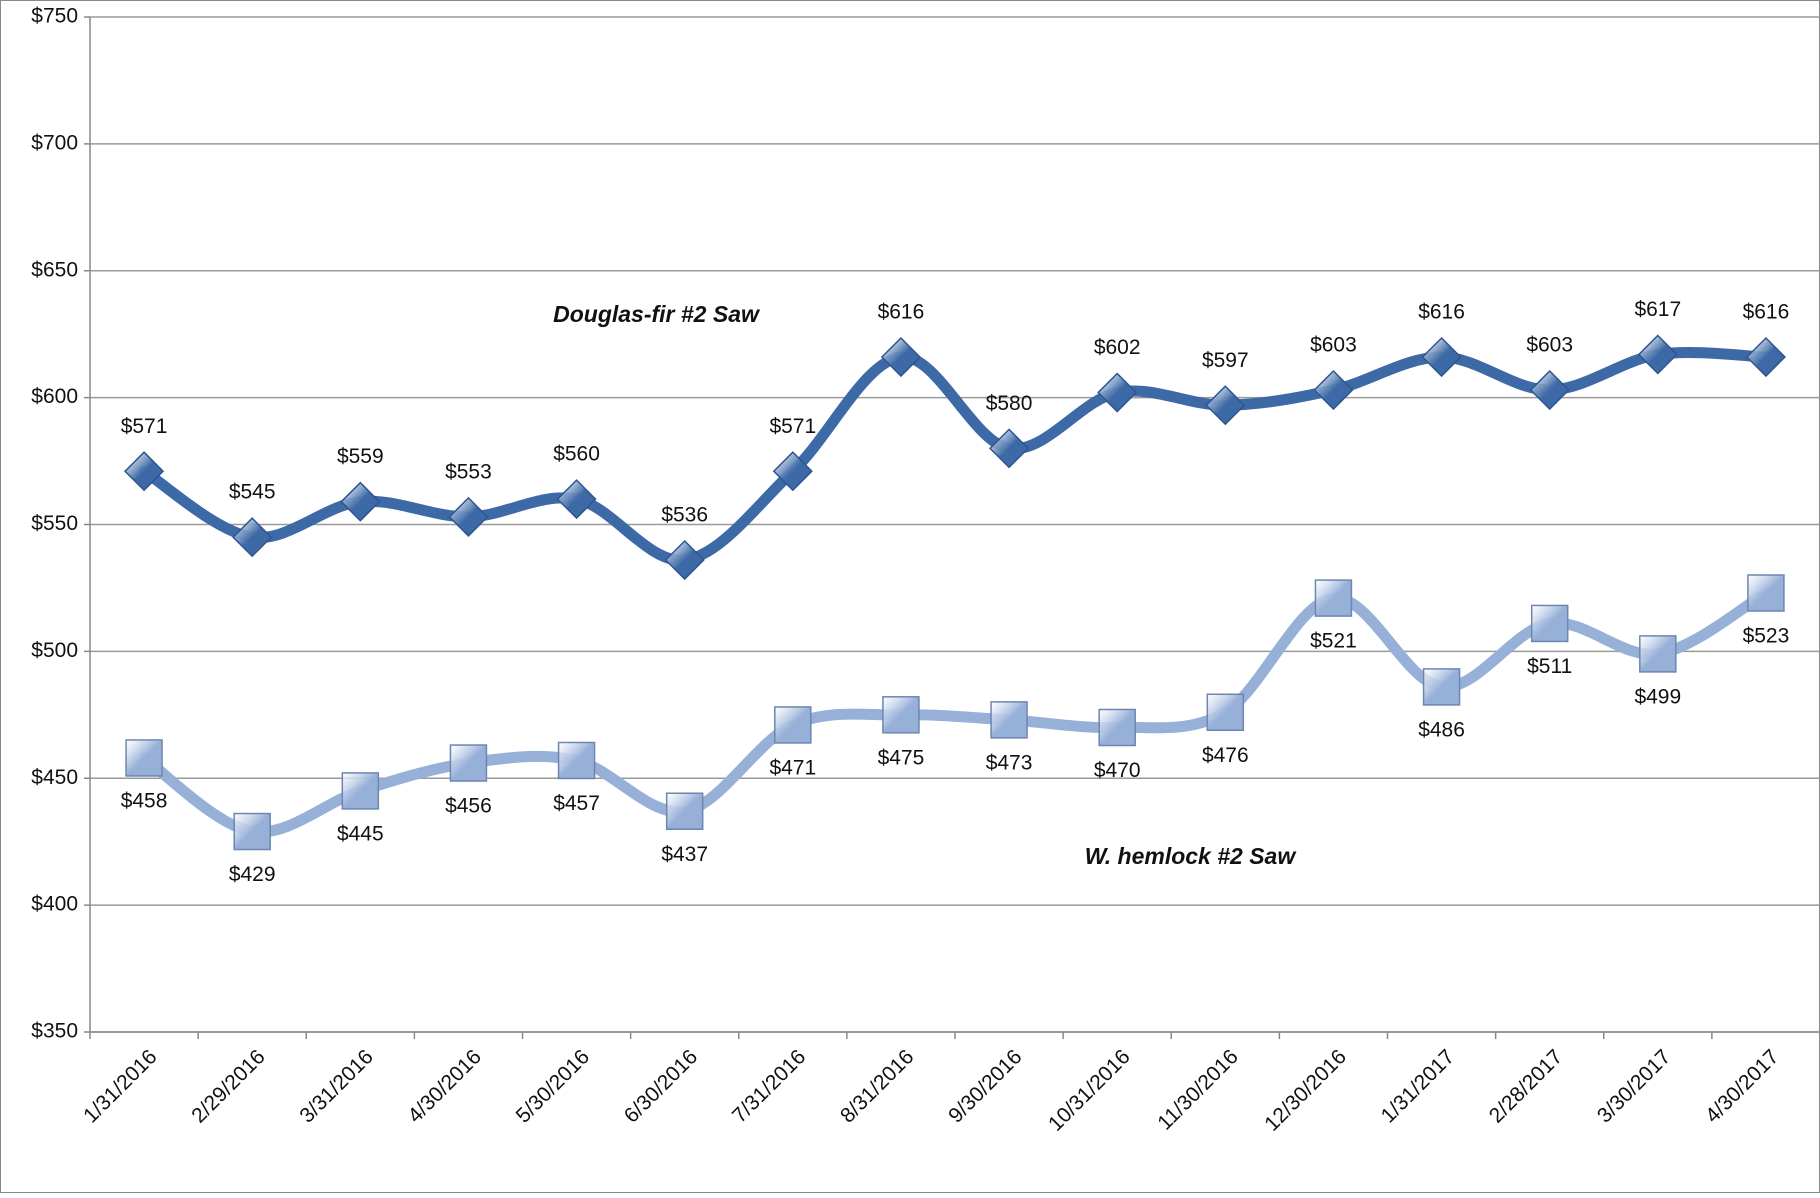 The height and width of the screenshot is (1198, 1820). Describe the element at coordinates (576, 803) in the screenshot. I see `data-label: $457` at that location.